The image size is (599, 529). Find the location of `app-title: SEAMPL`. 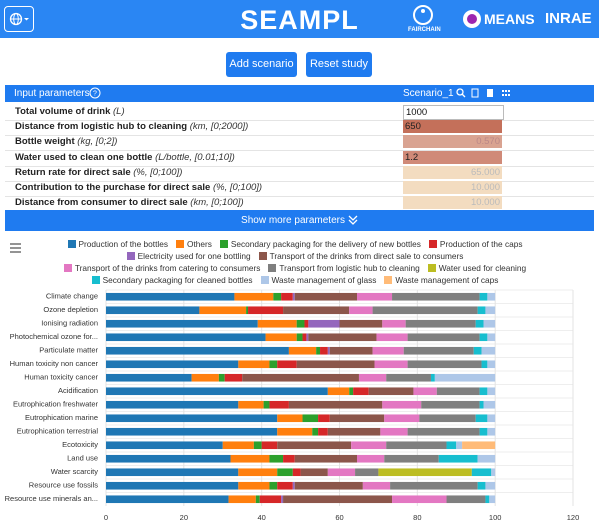

app-title: SEAMPL is located at coordinates (299, 20).